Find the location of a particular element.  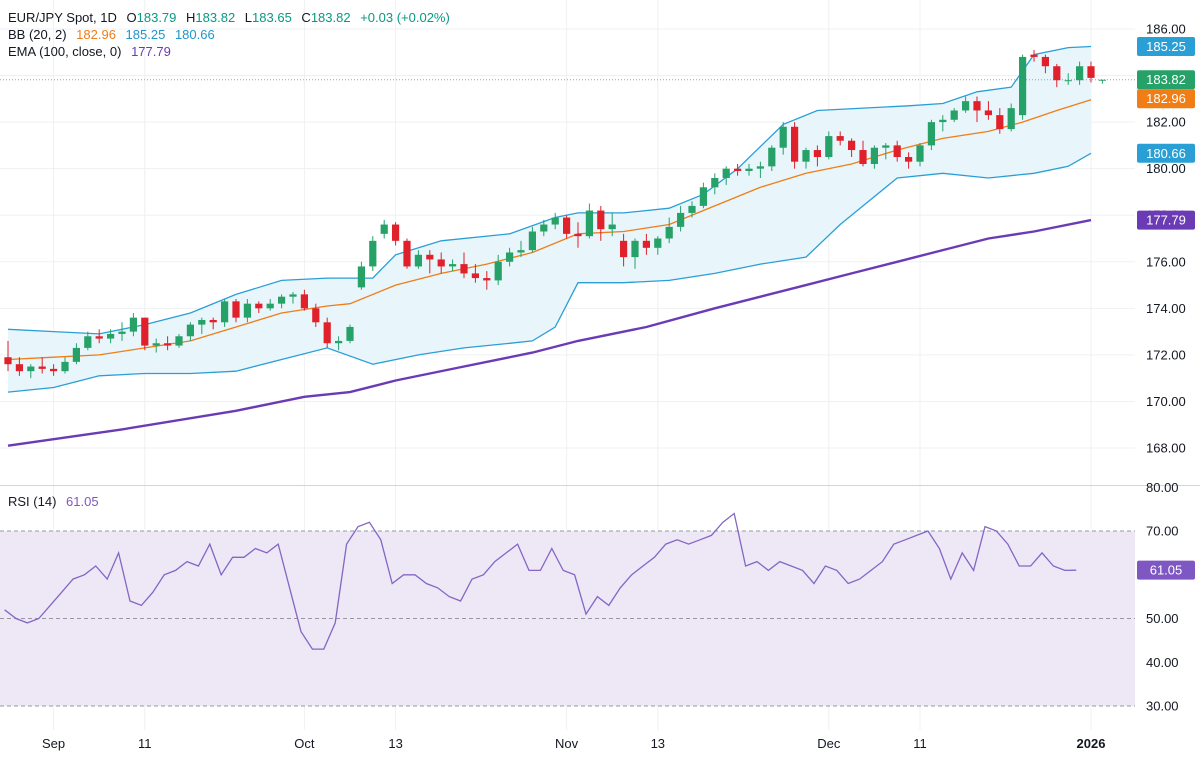

price-tick-label: 174.00 is located at coordinates (1166, 308).